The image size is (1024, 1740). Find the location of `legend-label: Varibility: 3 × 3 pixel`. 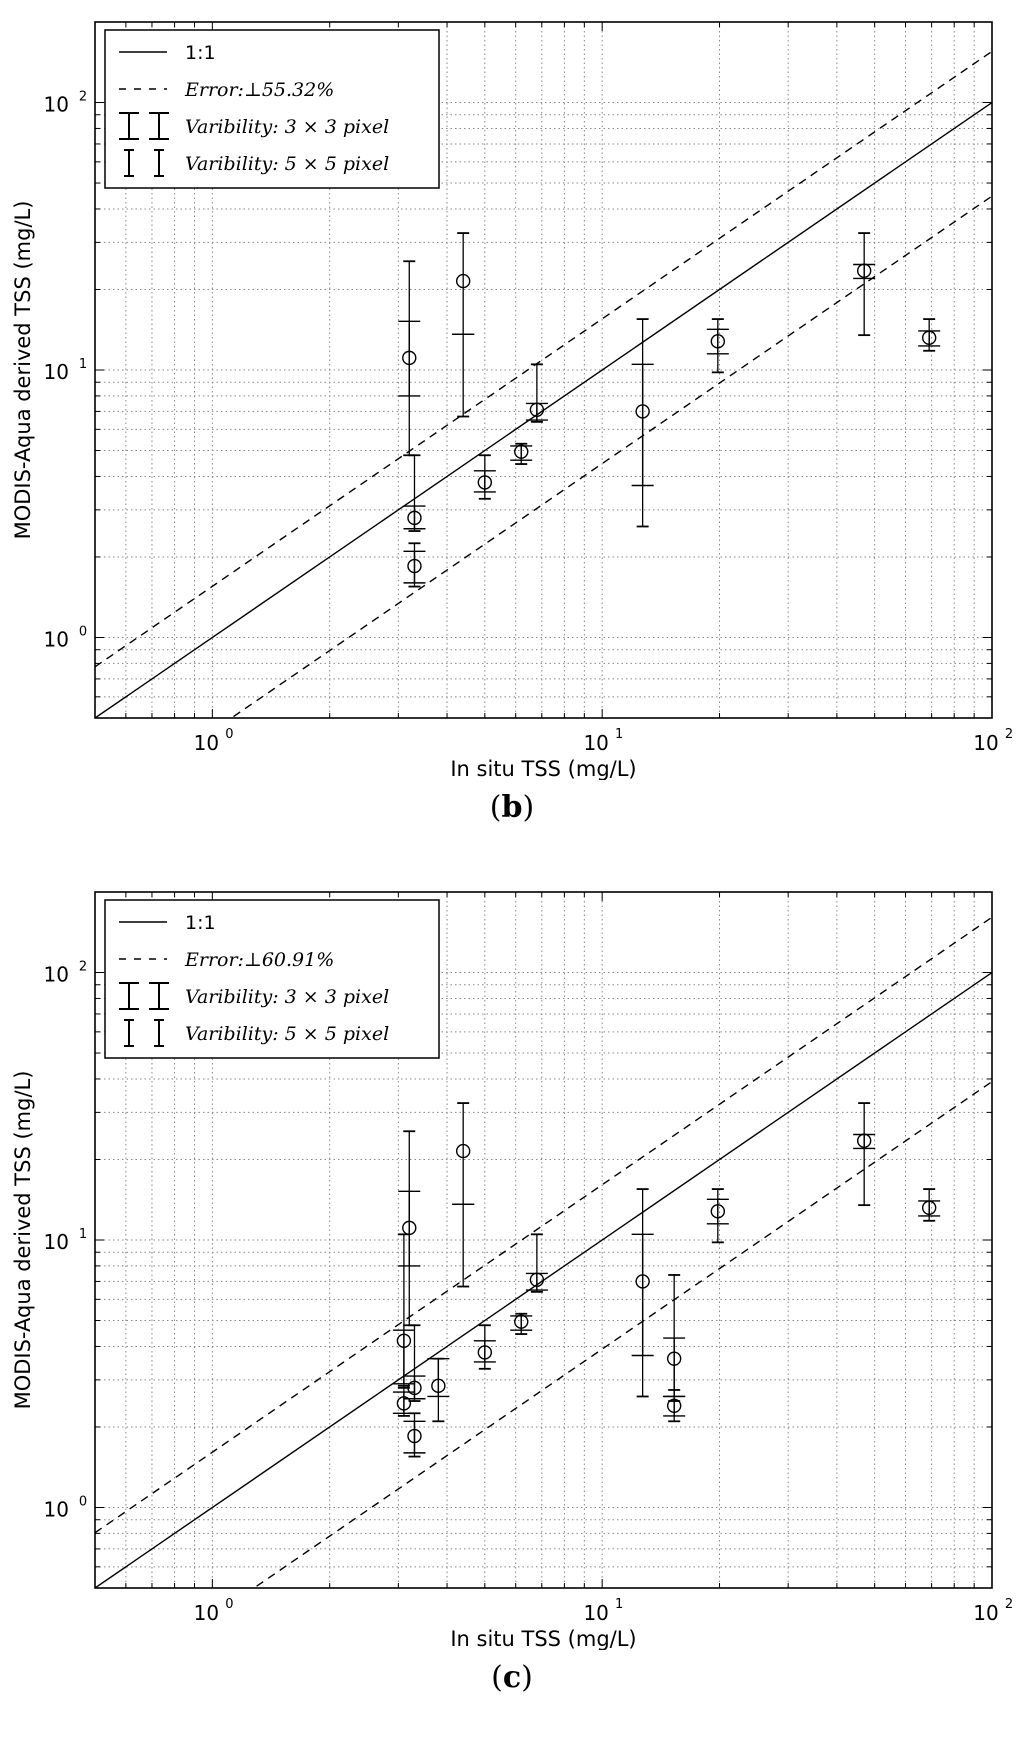

legend-label: Varibility: 3 × 3 pixel is located at coordinates (287, 127).